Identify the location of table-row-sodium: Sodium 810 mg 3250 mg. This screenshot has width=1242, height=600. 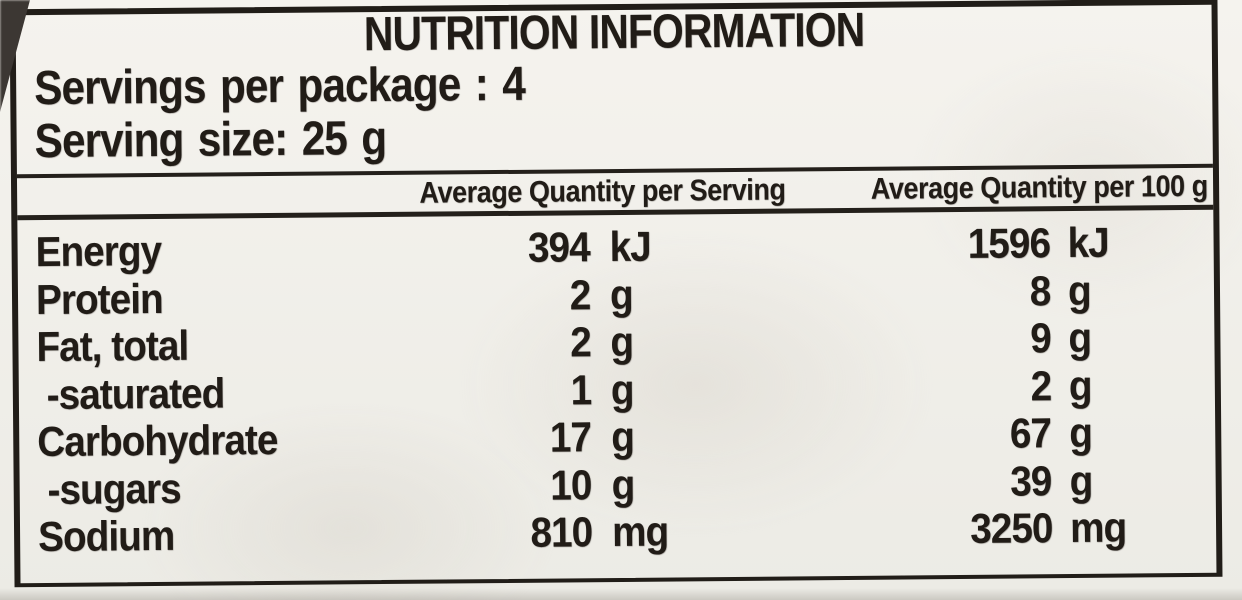
(618, 532).